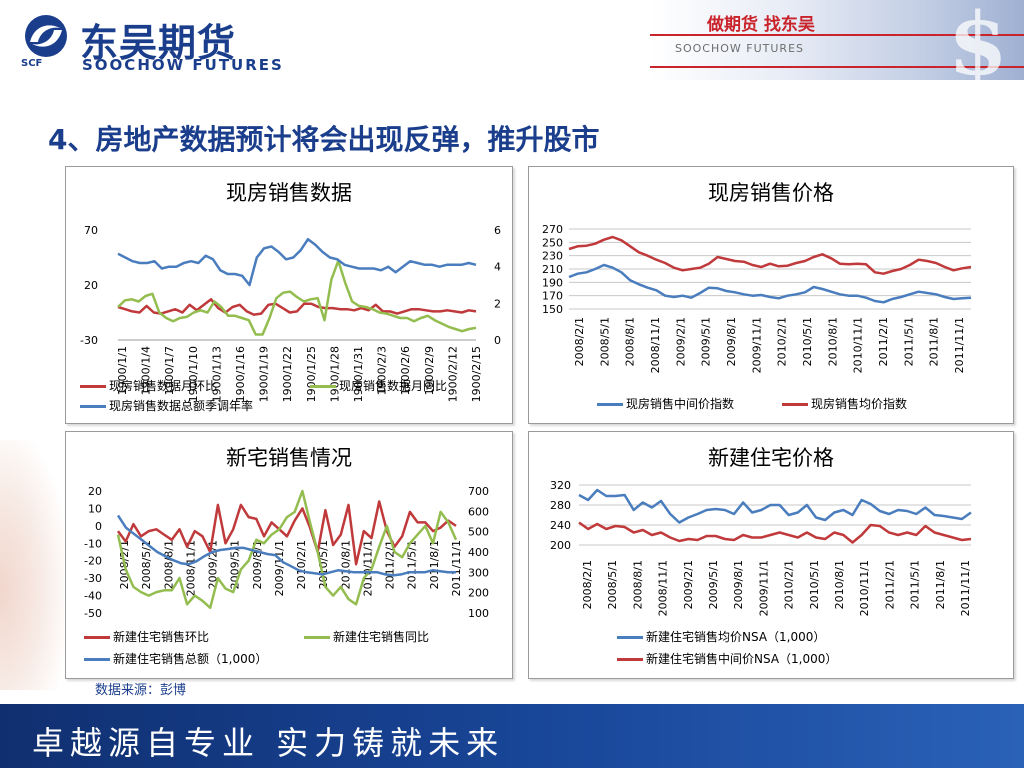 The width and height of the screenshot is (1024, 768). What do you see at coordinates (334, 374) in the screenshot?
I see `x-tick-label: 1900/1/28` at bounding box center [334, 374].